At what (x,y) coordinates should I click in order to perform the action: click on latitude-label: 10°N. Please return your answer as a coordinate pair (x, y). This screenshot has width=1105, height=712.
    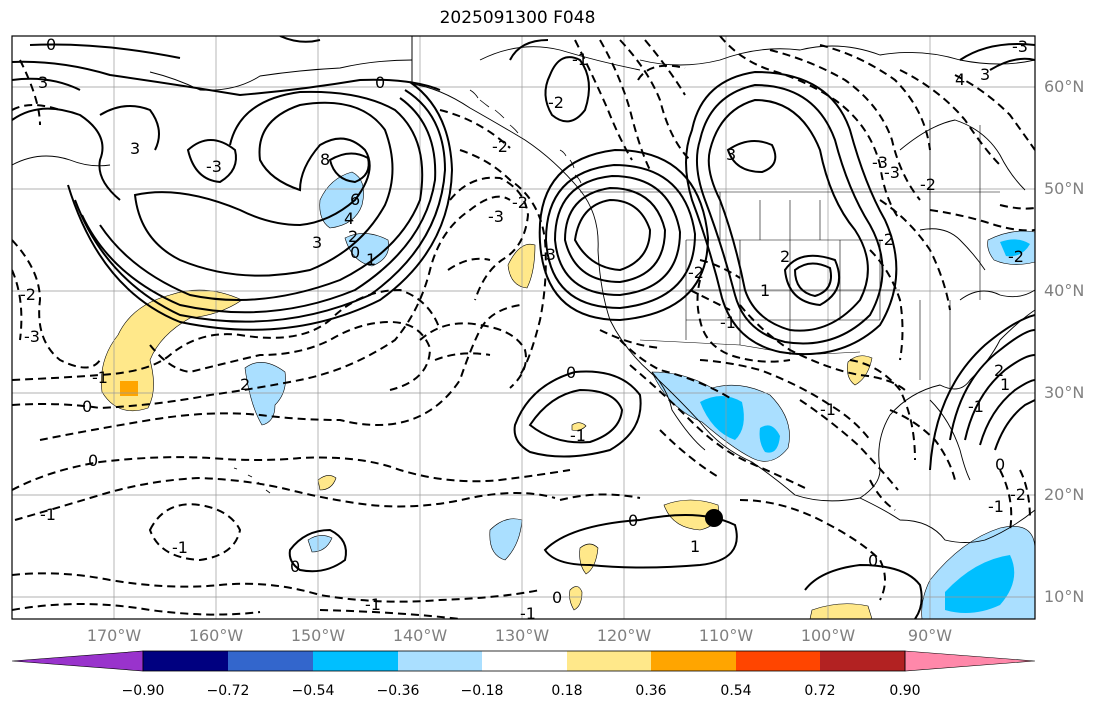
    Looking at the image, I should click on (1064, 596).